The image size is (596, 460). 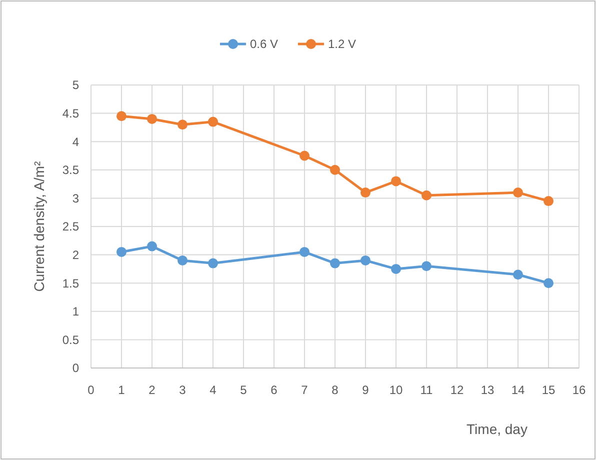 What do you see at coordinates (518, 390) in the screenshot?
I see `x-tick-label: 14` at bounding box center [518, 390].